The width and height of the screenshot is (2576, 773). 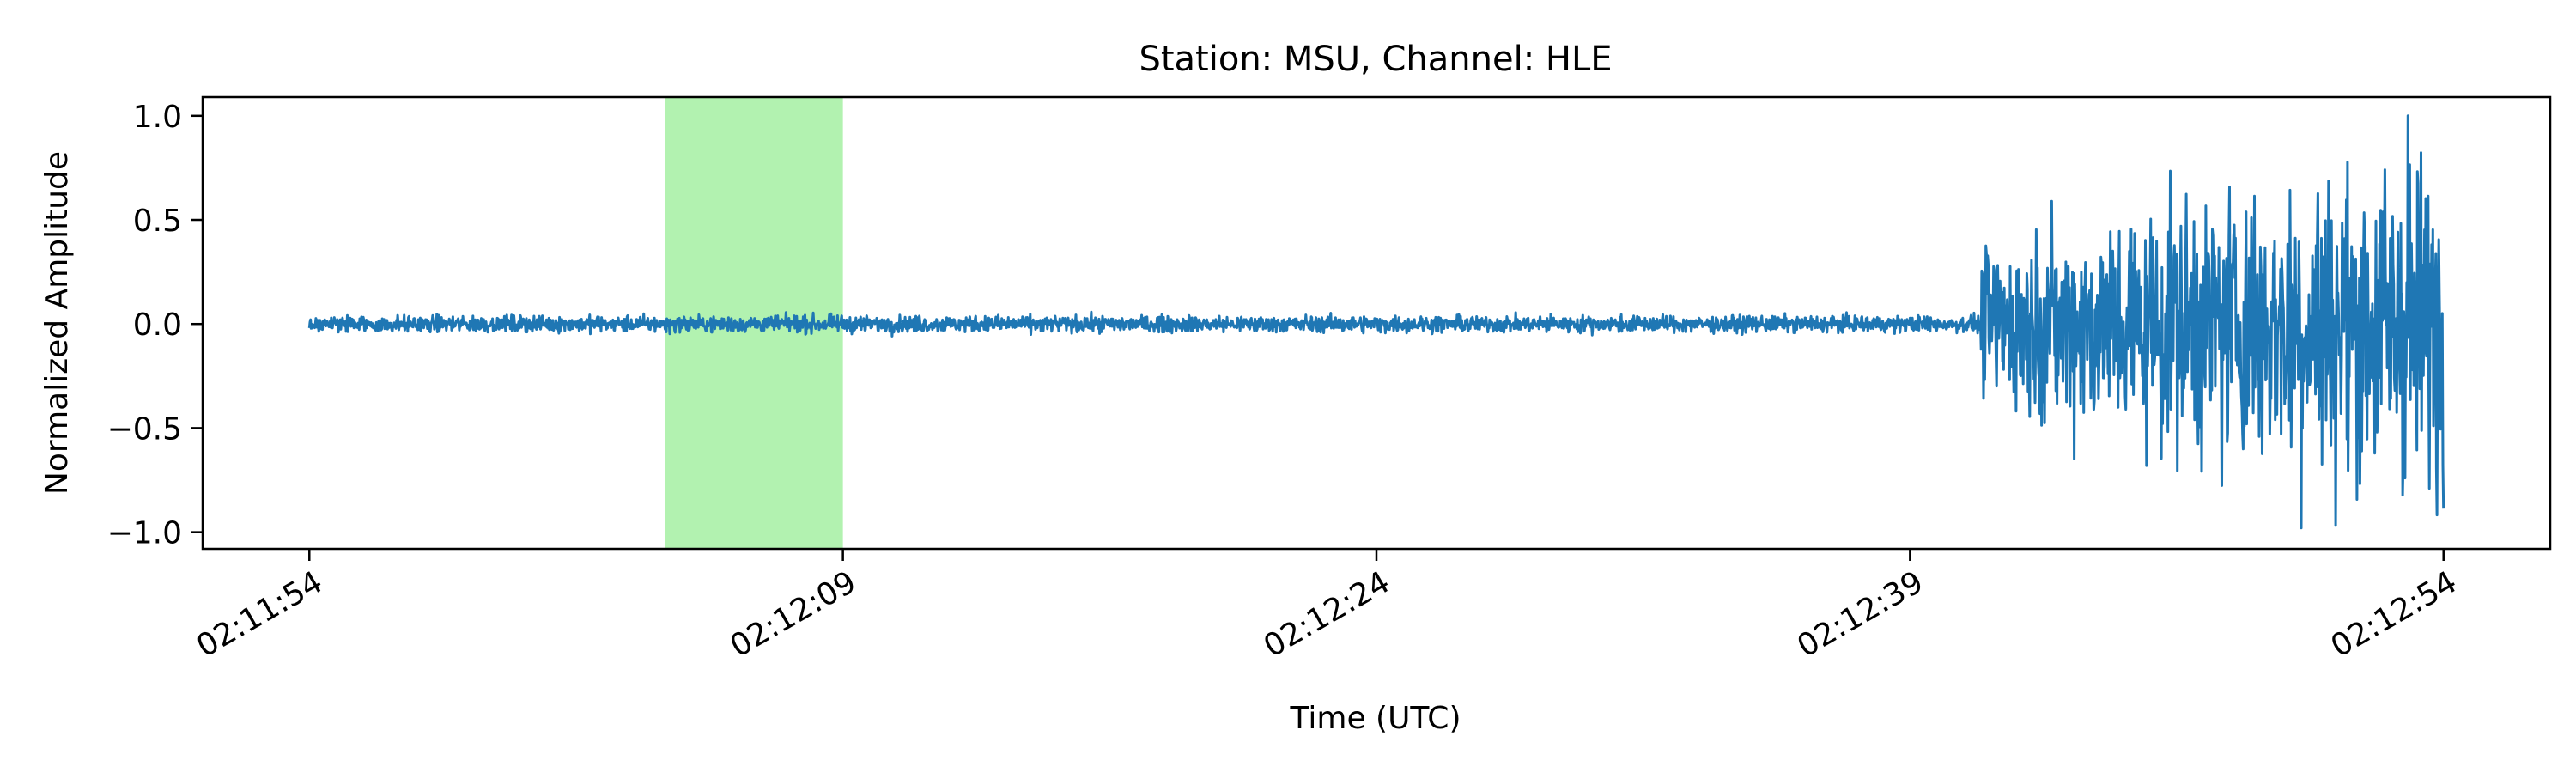 I want to click on y-tick-label: 0.5, so click(x=158, y=221).